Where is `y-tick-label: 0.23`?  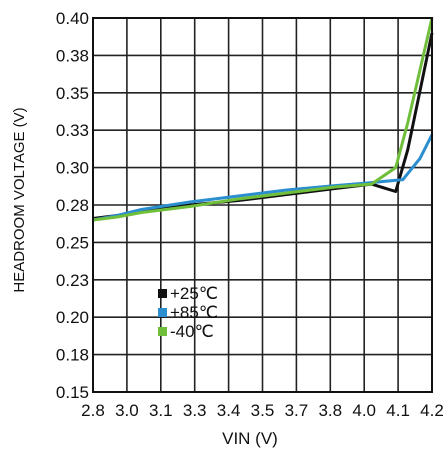 y-tick-label: 0.23 is located at coordinates (72, 280).